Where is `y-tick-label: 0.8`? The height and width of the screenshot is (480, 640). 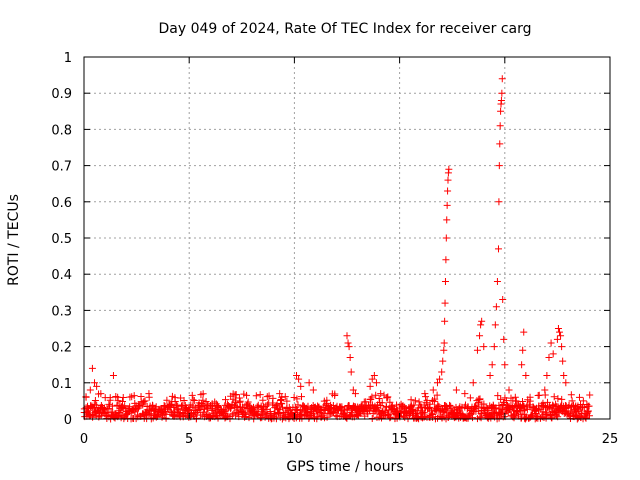 y-tick-label: 0.8 is located at coordinates (61, 130).